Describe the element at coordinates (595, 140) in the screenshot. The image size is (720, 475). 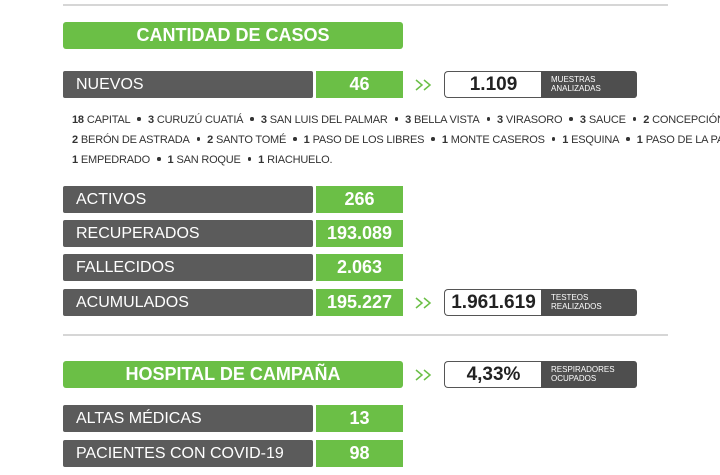
I see `place-name: ESQUINA` at that location.